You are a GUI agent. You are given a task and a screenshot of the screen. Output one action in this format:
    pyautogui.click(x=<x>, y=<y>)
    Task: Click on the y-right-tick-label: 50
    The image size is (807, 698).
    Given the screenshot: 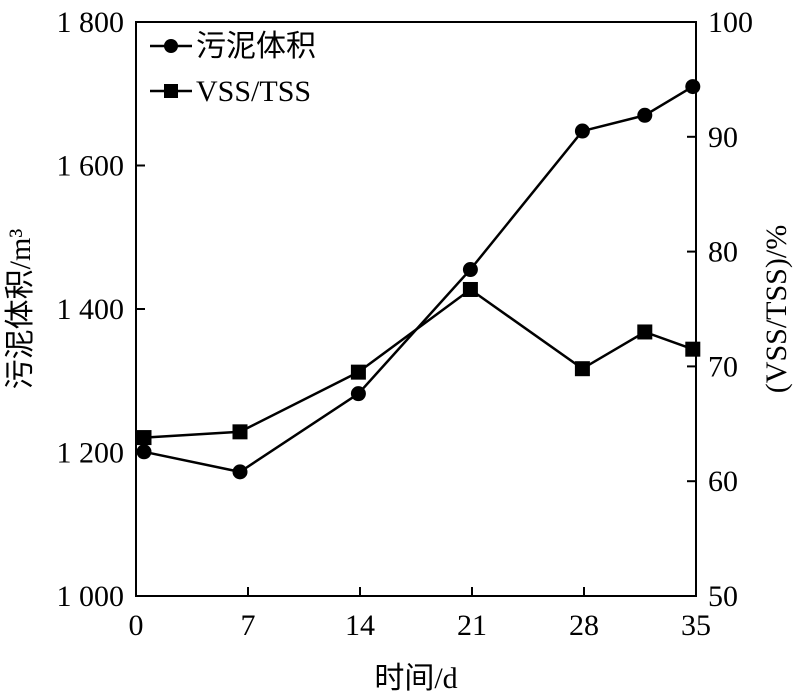 What is the action you would take?
    pyautogui.click(x=723, y=596)
    